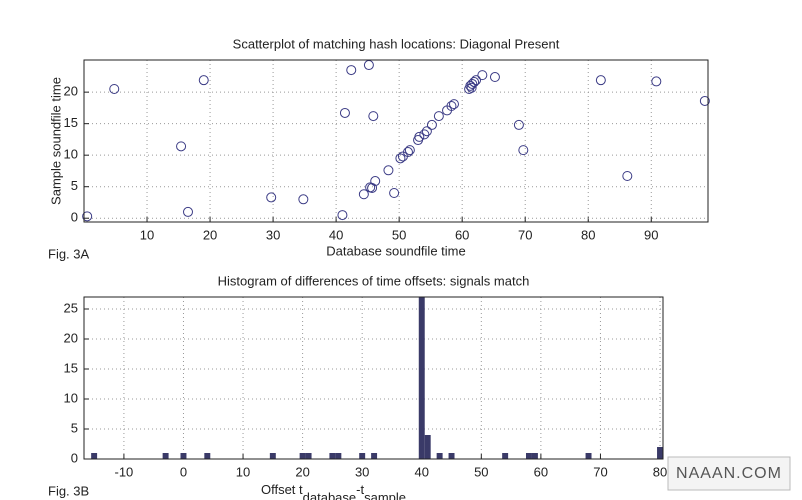 This screenshot has height=500, width=802. Describe the element at coordinates (68, 490) in the screenshot. I see `figure-label: Fig. 3B` at that location.